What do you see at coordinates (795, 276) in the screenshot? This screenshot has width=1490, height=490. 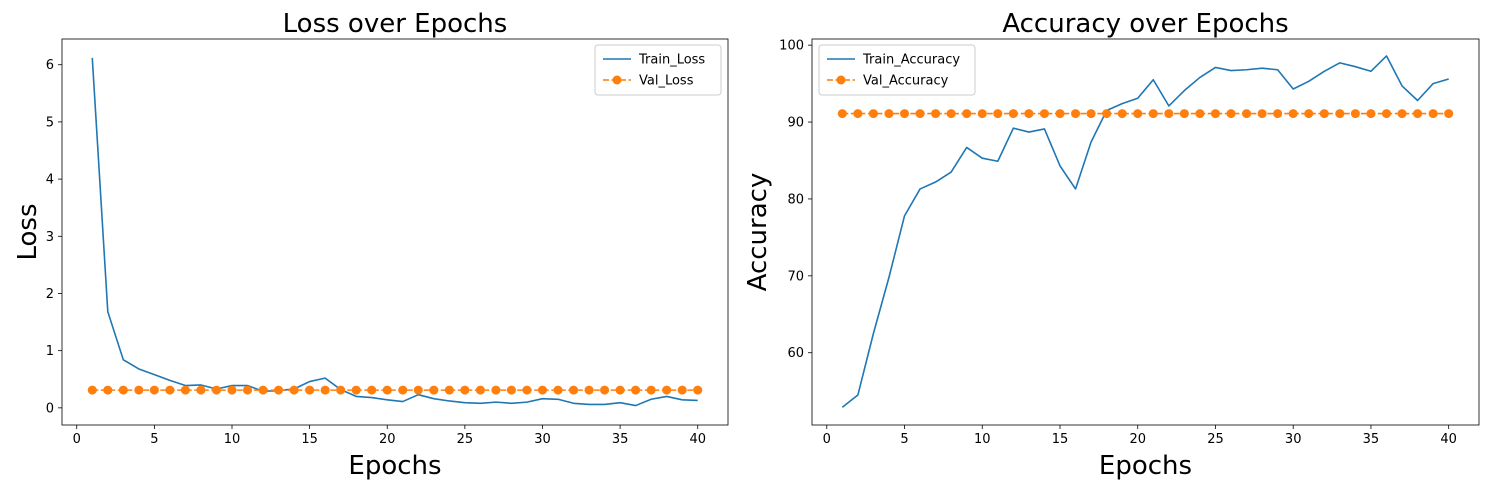 I see `y-tick-label: 70` at bounding box center [795, 276].